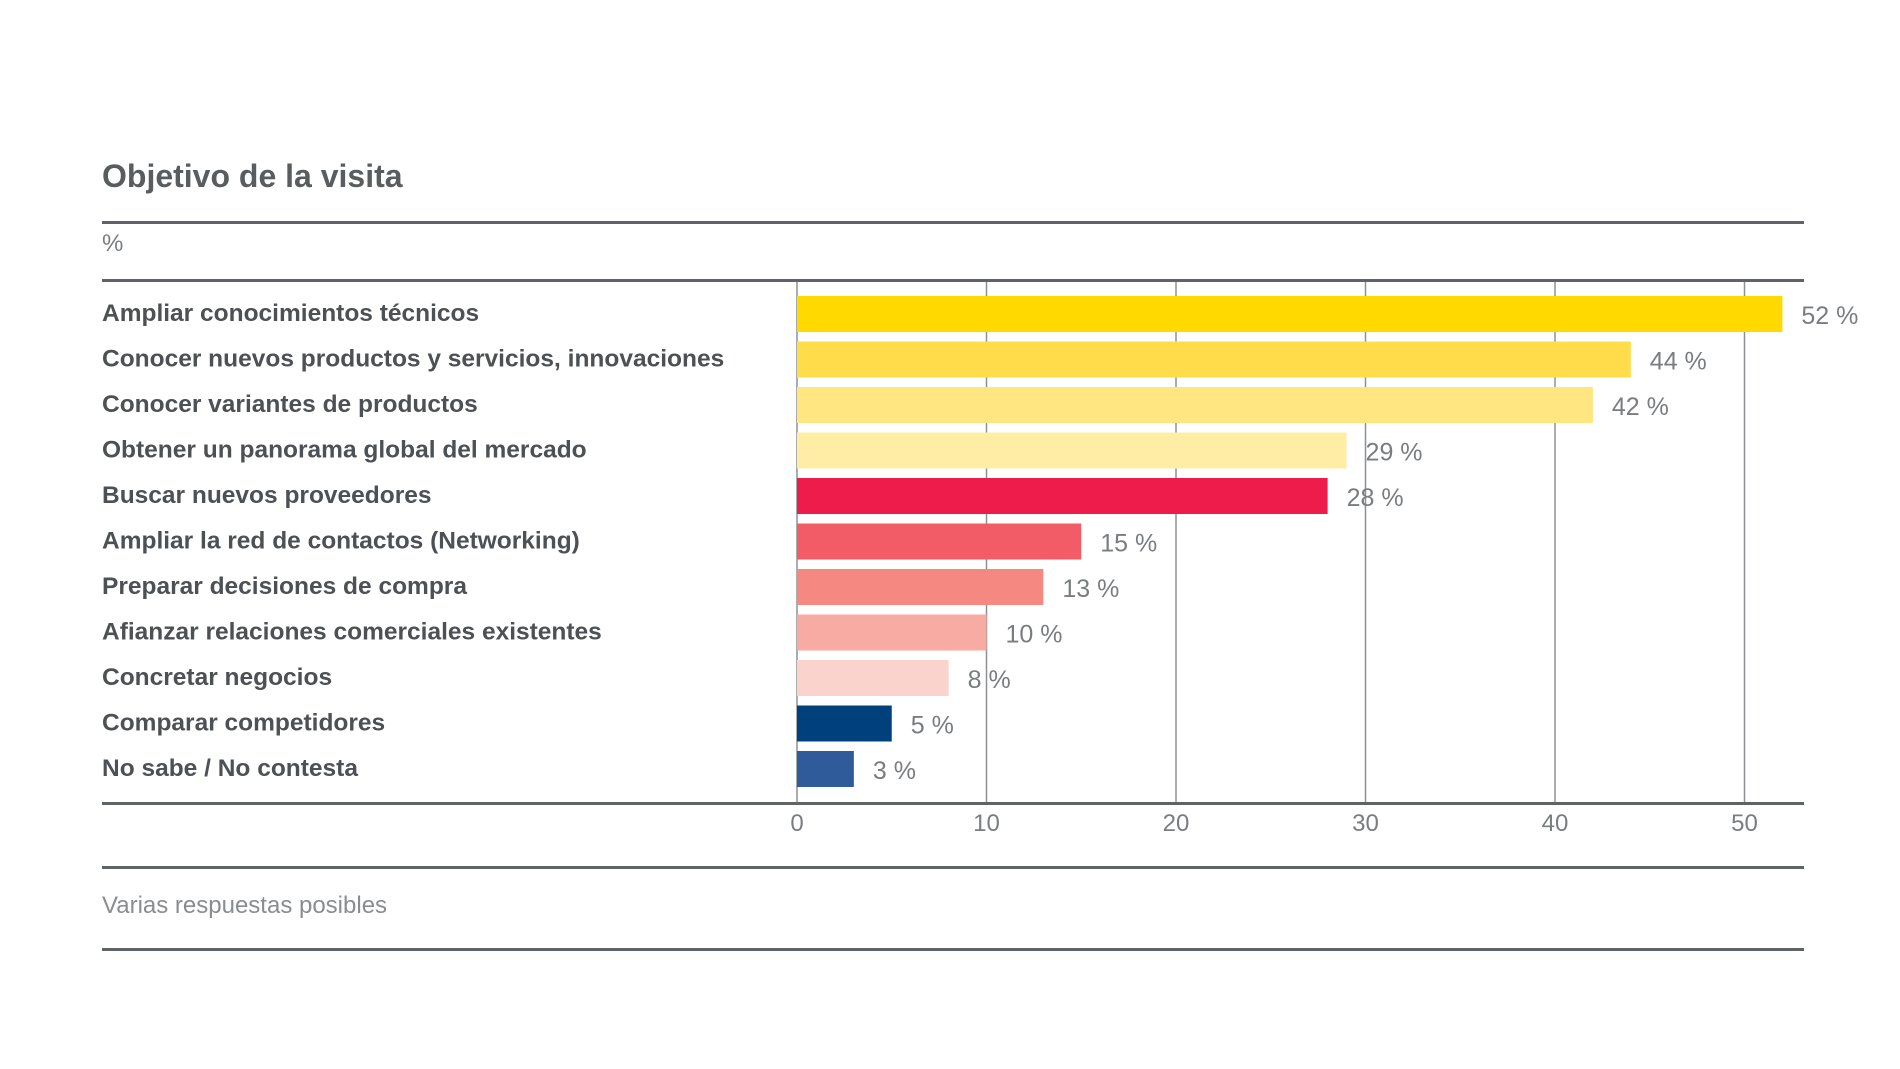 Image resolution: width=1900 pixels, height=1069 pixels. What do you see at coordinates (113, 243) in the screenshot?
I see `unit-label: %` at bounding box center [113, 243].